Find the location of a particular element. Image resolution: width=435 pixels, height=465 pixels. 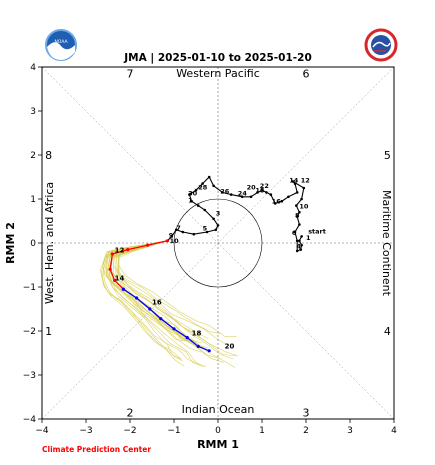

x-tick-label: −2 is located at coordinates (129, 431).